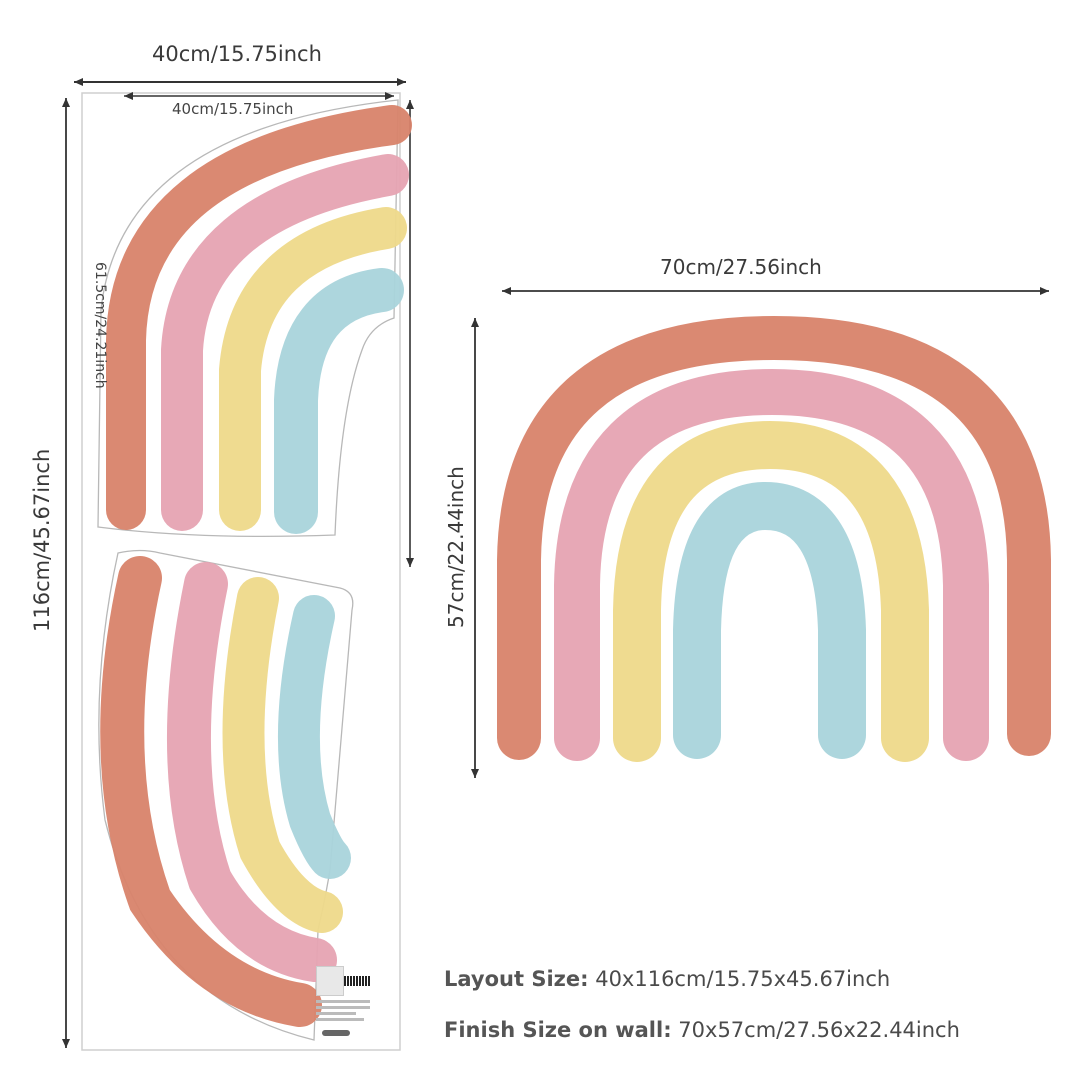 This screenshot has height=1080, width=1080. Describe the element at coordinates (741, 267) in the screenshot. I see `right-width-label: 70cm/27.56inch` at that location.